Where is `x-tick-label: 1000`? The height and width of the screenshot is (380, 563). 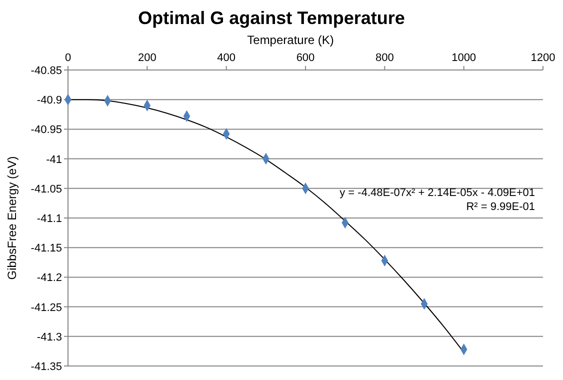
x-tick-label: 1000 is located at coordinates (464, 58).